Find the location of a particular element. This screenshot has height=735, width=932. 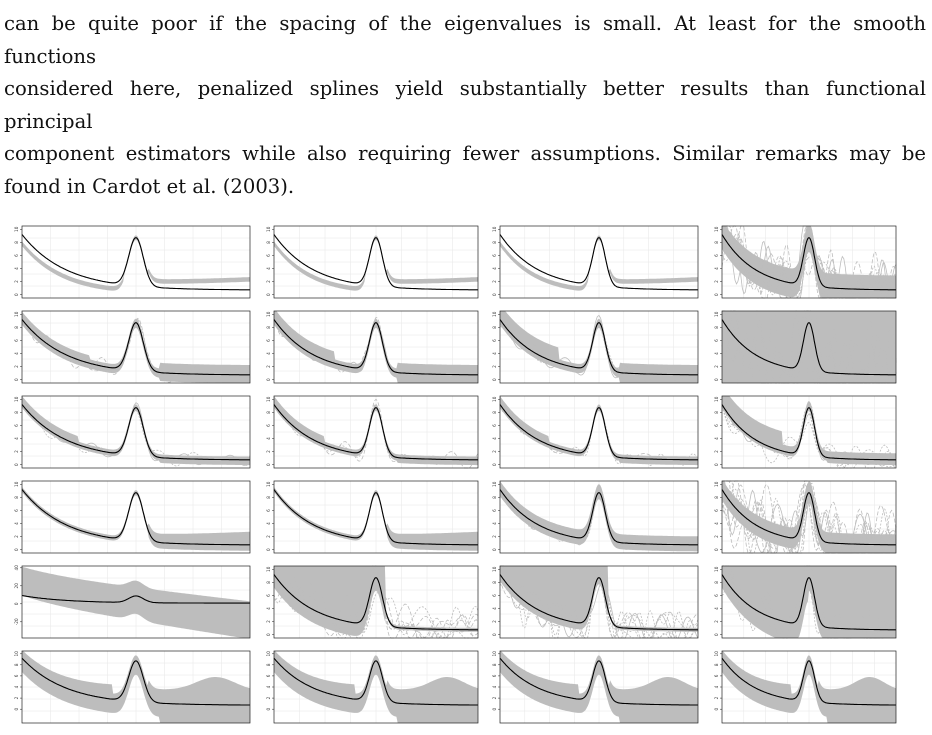

plot-svg: -20 0 20 40 is located at coordinates (132, 602).